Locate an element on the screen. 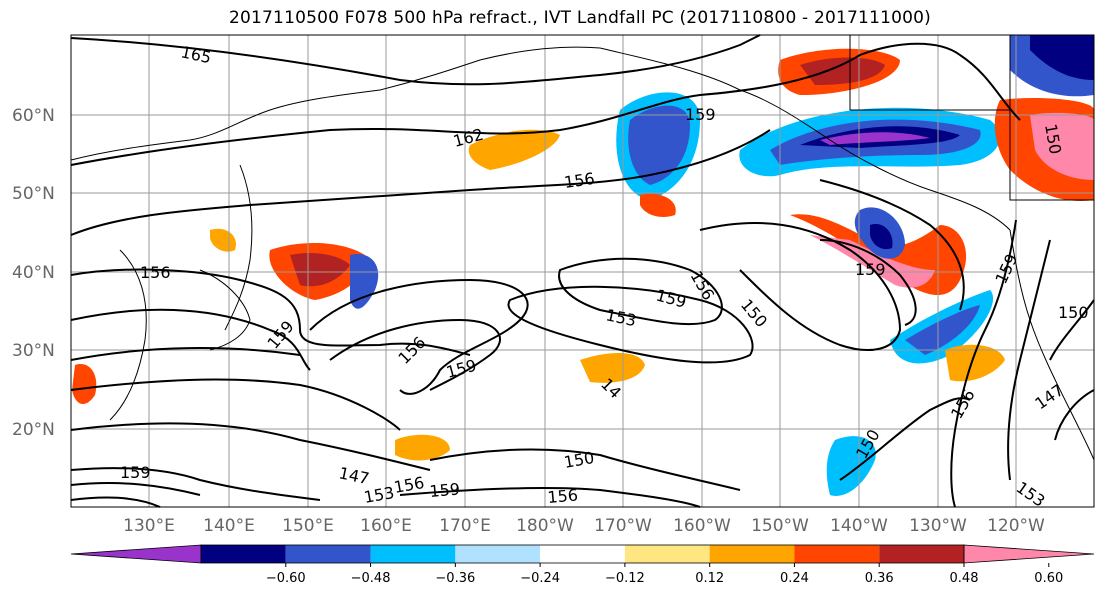  lon-label: 160°W is located at coordinates (702, 526).